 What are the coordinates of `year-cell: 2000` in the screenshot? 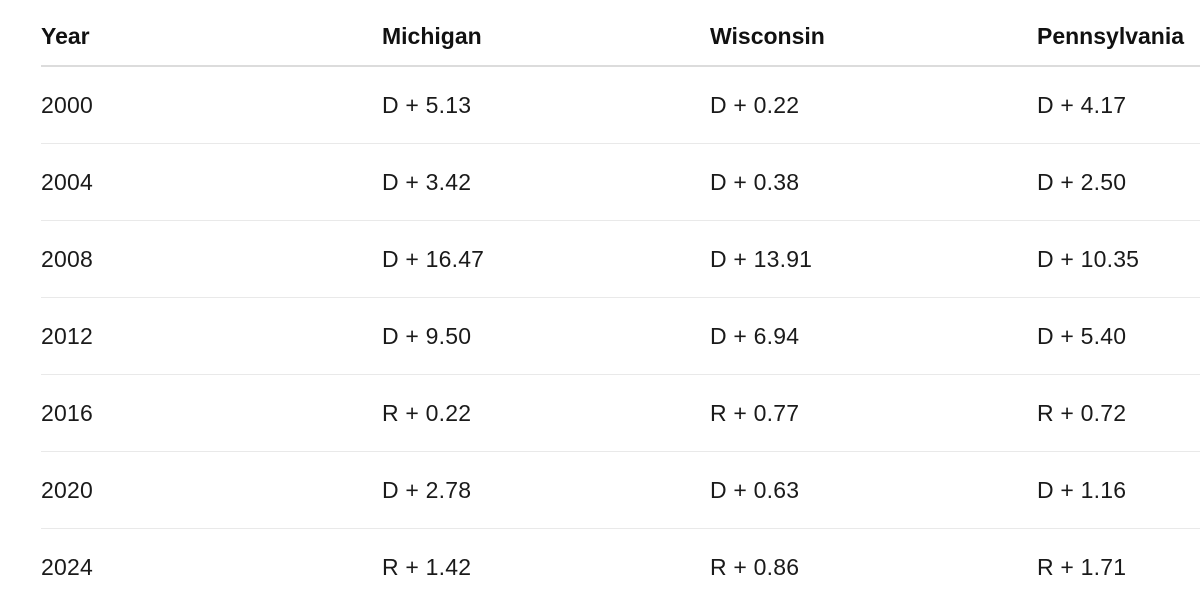 It's located at (67, 104).